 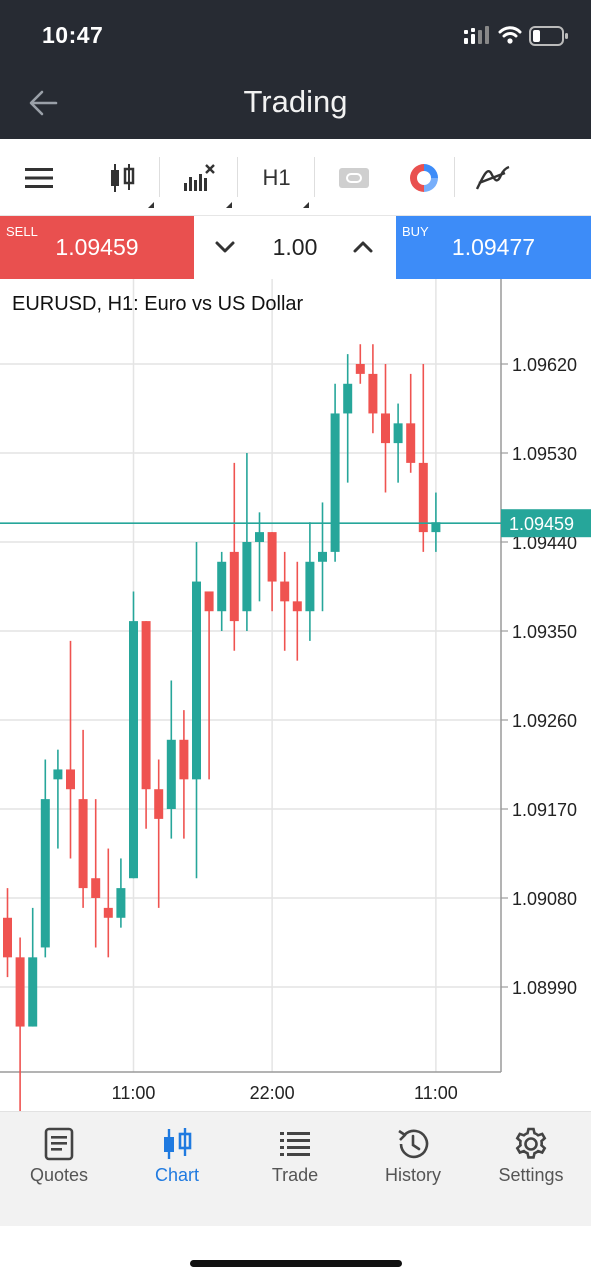 I want to click on chart-title: EURUSD, H1: Euro vs US Dollar, so click(x=158, y=304).